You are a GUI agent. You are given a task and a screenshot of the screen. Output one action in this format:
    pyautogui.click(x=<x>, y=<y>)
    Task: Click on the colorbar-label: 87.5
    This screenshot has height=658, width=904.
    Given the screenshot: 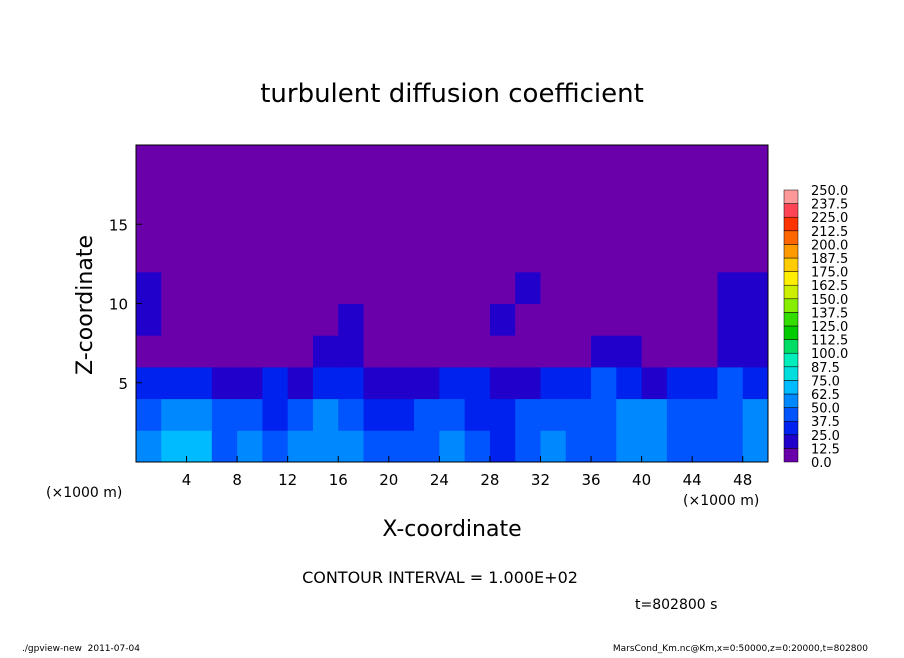 What is the action you would take?
    pyautogui.click(x=825, y=368)
    